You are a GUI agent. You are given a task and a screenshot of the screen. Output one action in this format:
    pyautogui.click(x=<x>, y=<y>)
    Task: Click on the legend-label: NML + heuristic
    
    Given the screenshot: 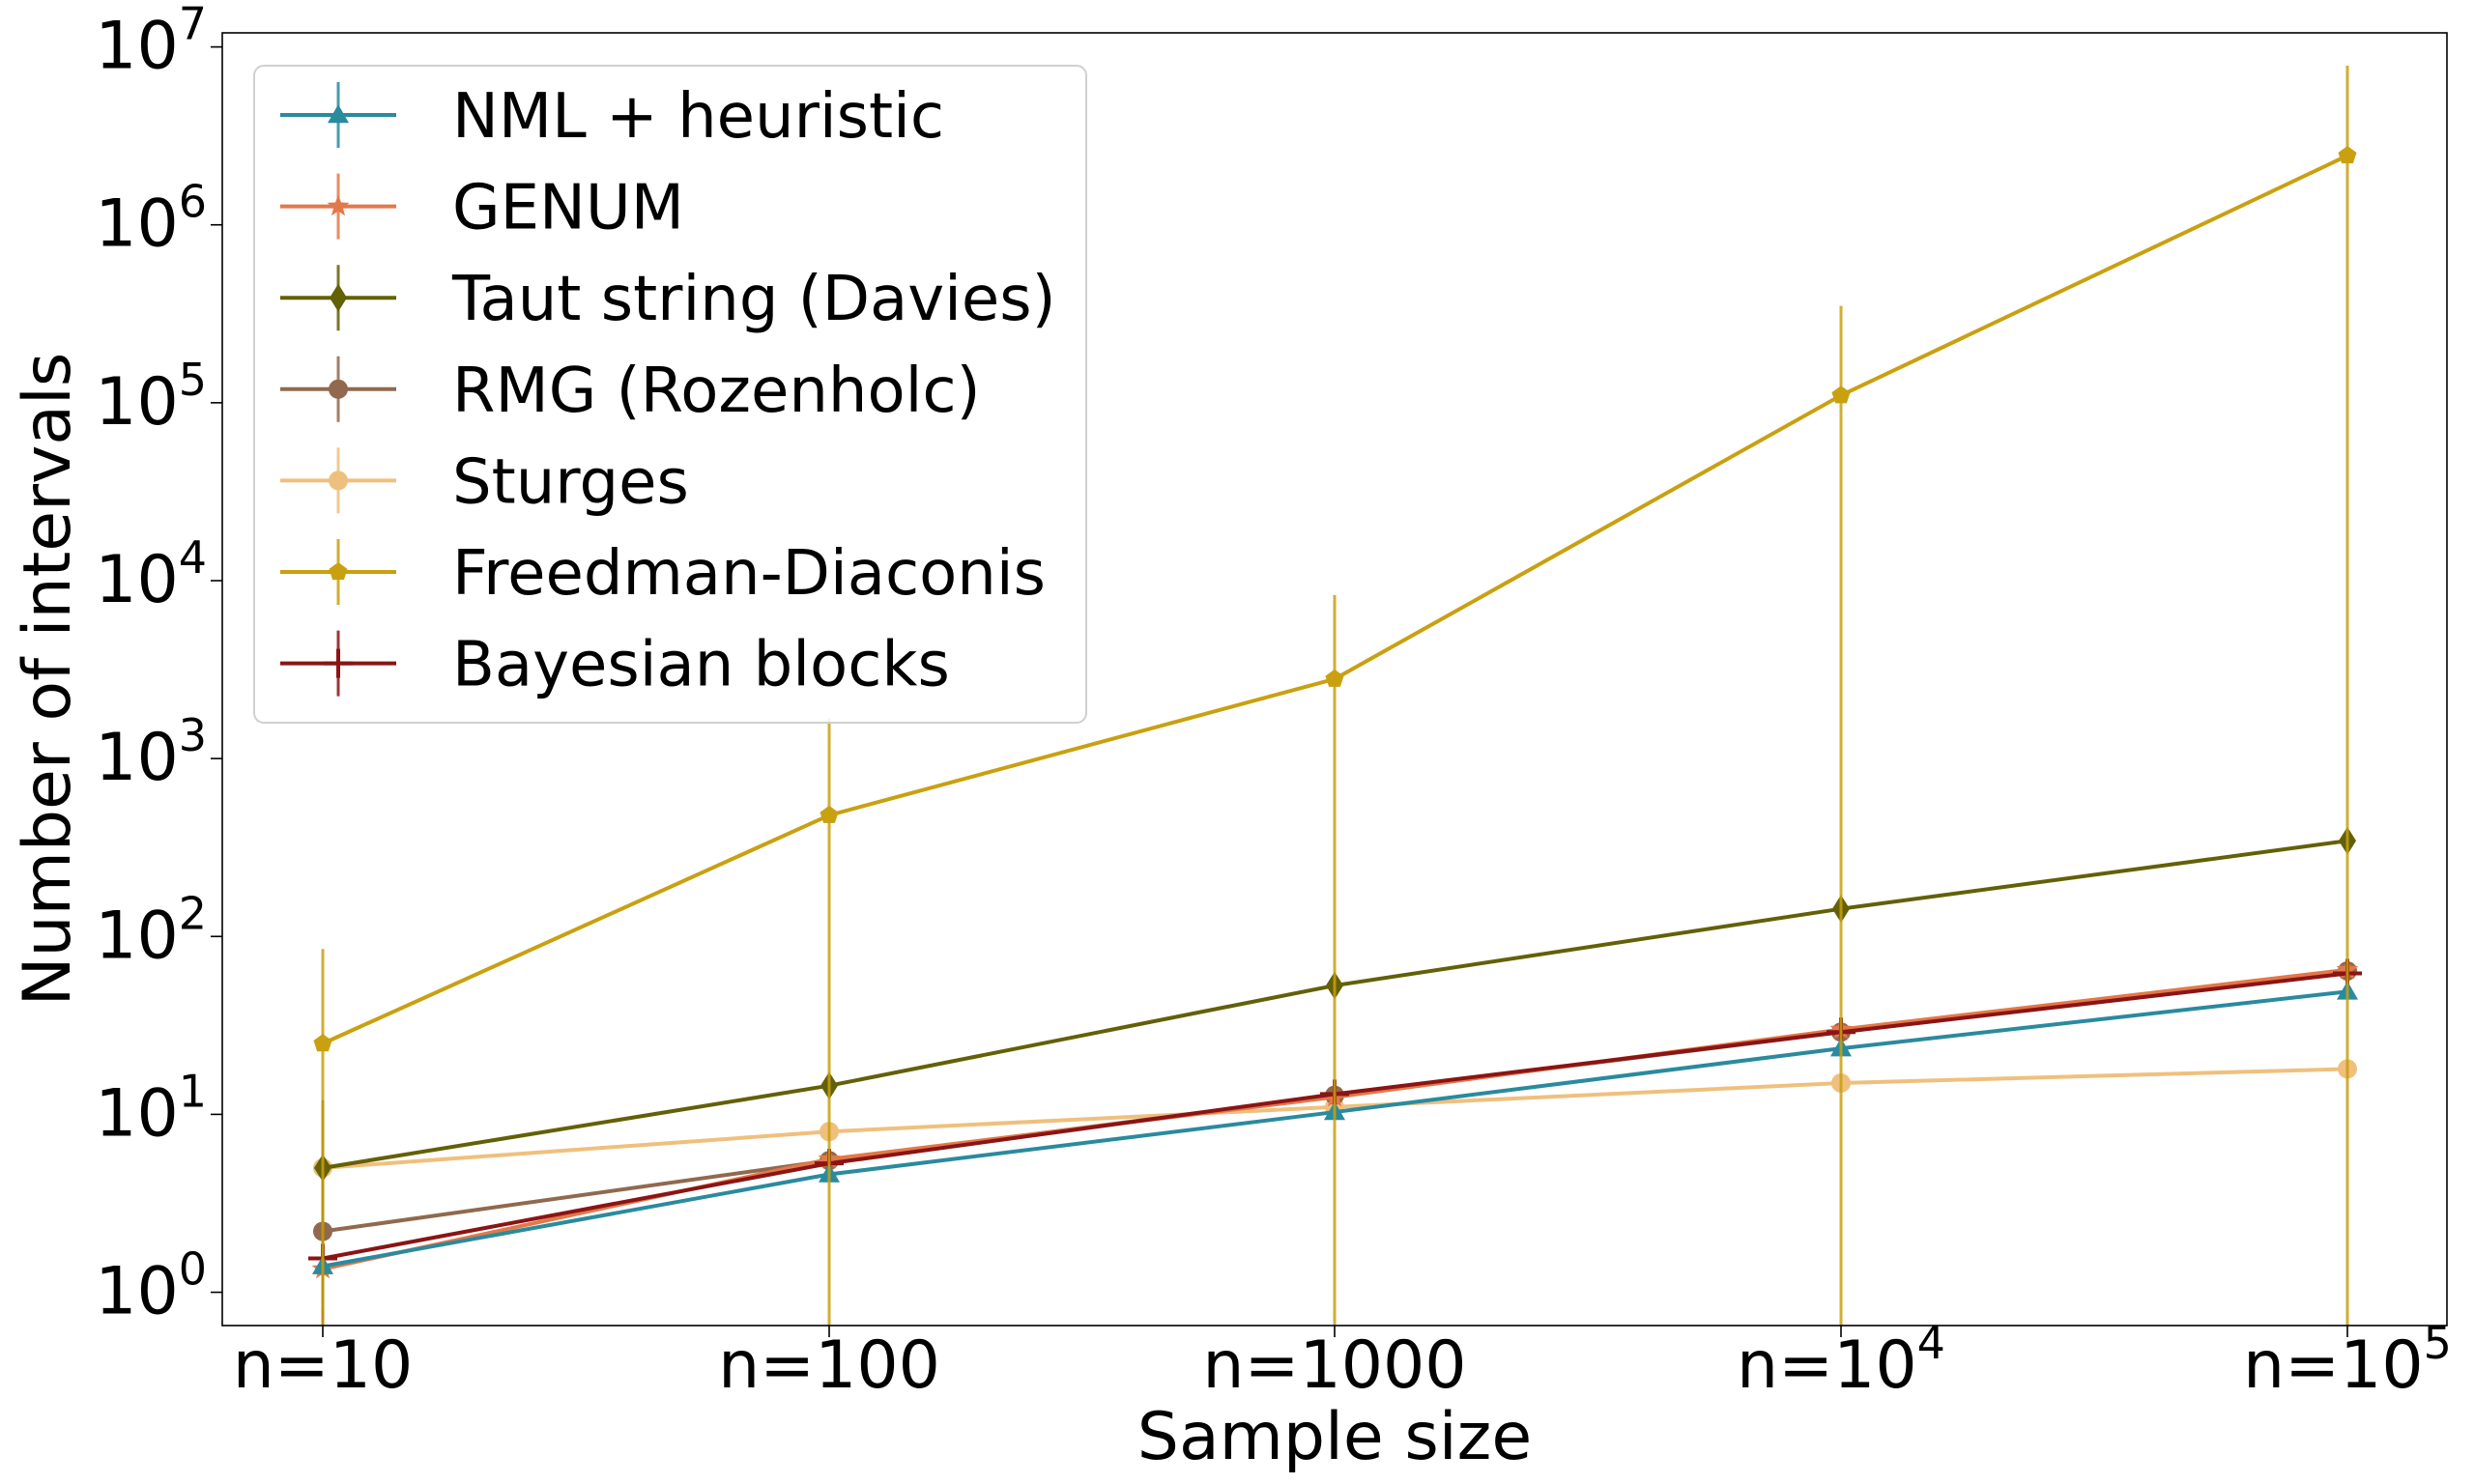 What is the action you would take?
    pyautogui.click(x=698, y=117)
    